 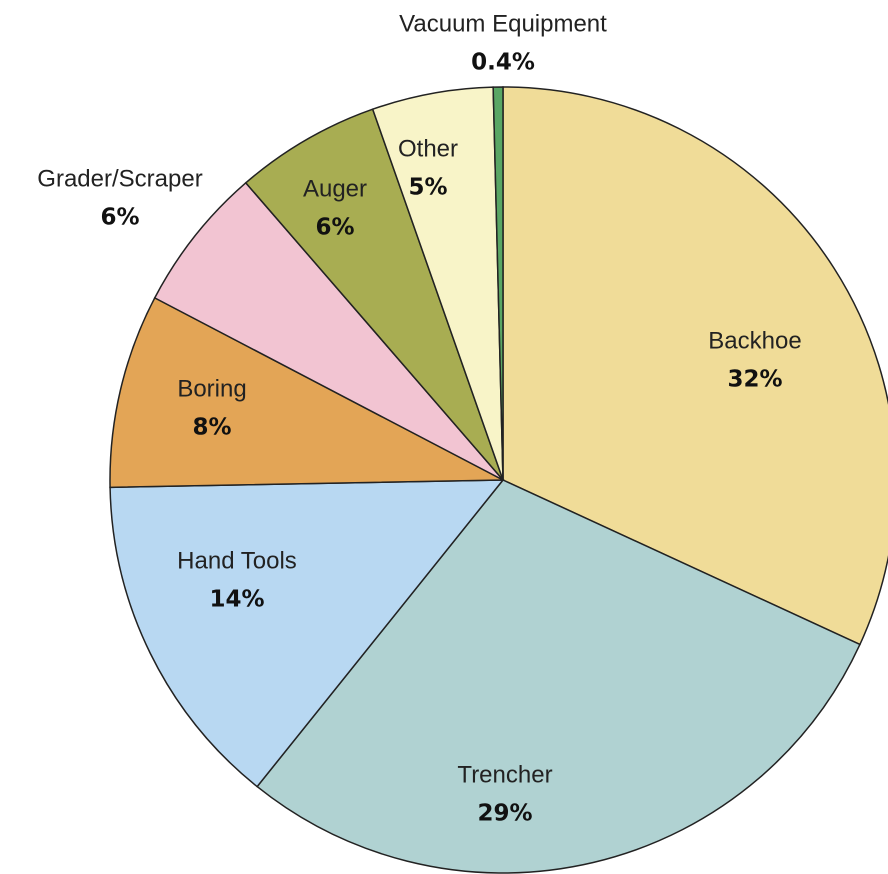 What do you see at coordinates (754, 340) in the screenshot?
I see `slice-label: Backhoe` at bounding box center [754, 340].